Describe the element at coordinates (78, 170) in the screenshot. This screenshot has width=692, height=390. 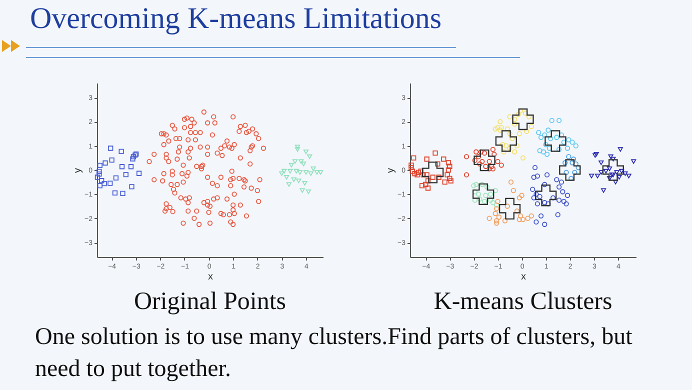
I see `y-axis-title: y` at that location.